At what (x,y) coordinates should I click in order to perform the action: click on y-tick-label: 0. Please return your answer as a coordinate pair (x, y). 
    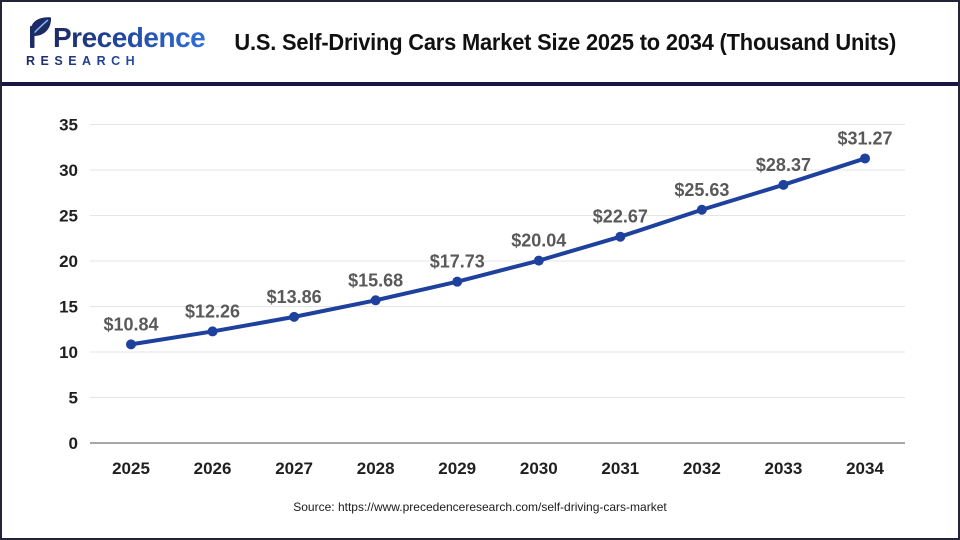
    Looking at the image, I should click on (73, 443).